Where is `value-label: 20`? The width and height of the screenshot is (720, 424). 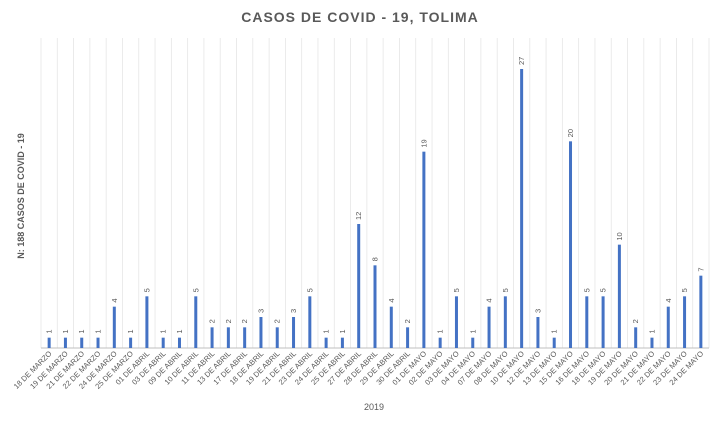
value-label: 20 is located at coordinates (570, 133).